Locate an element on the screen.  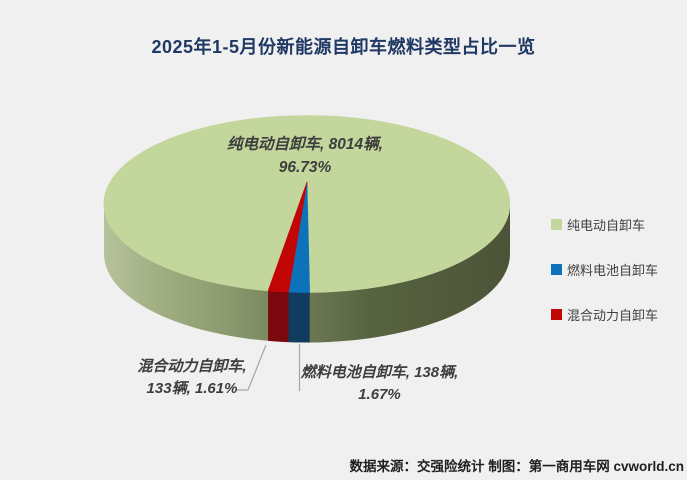
legend-swatch-red-icon is located at coordinates (556, 314).